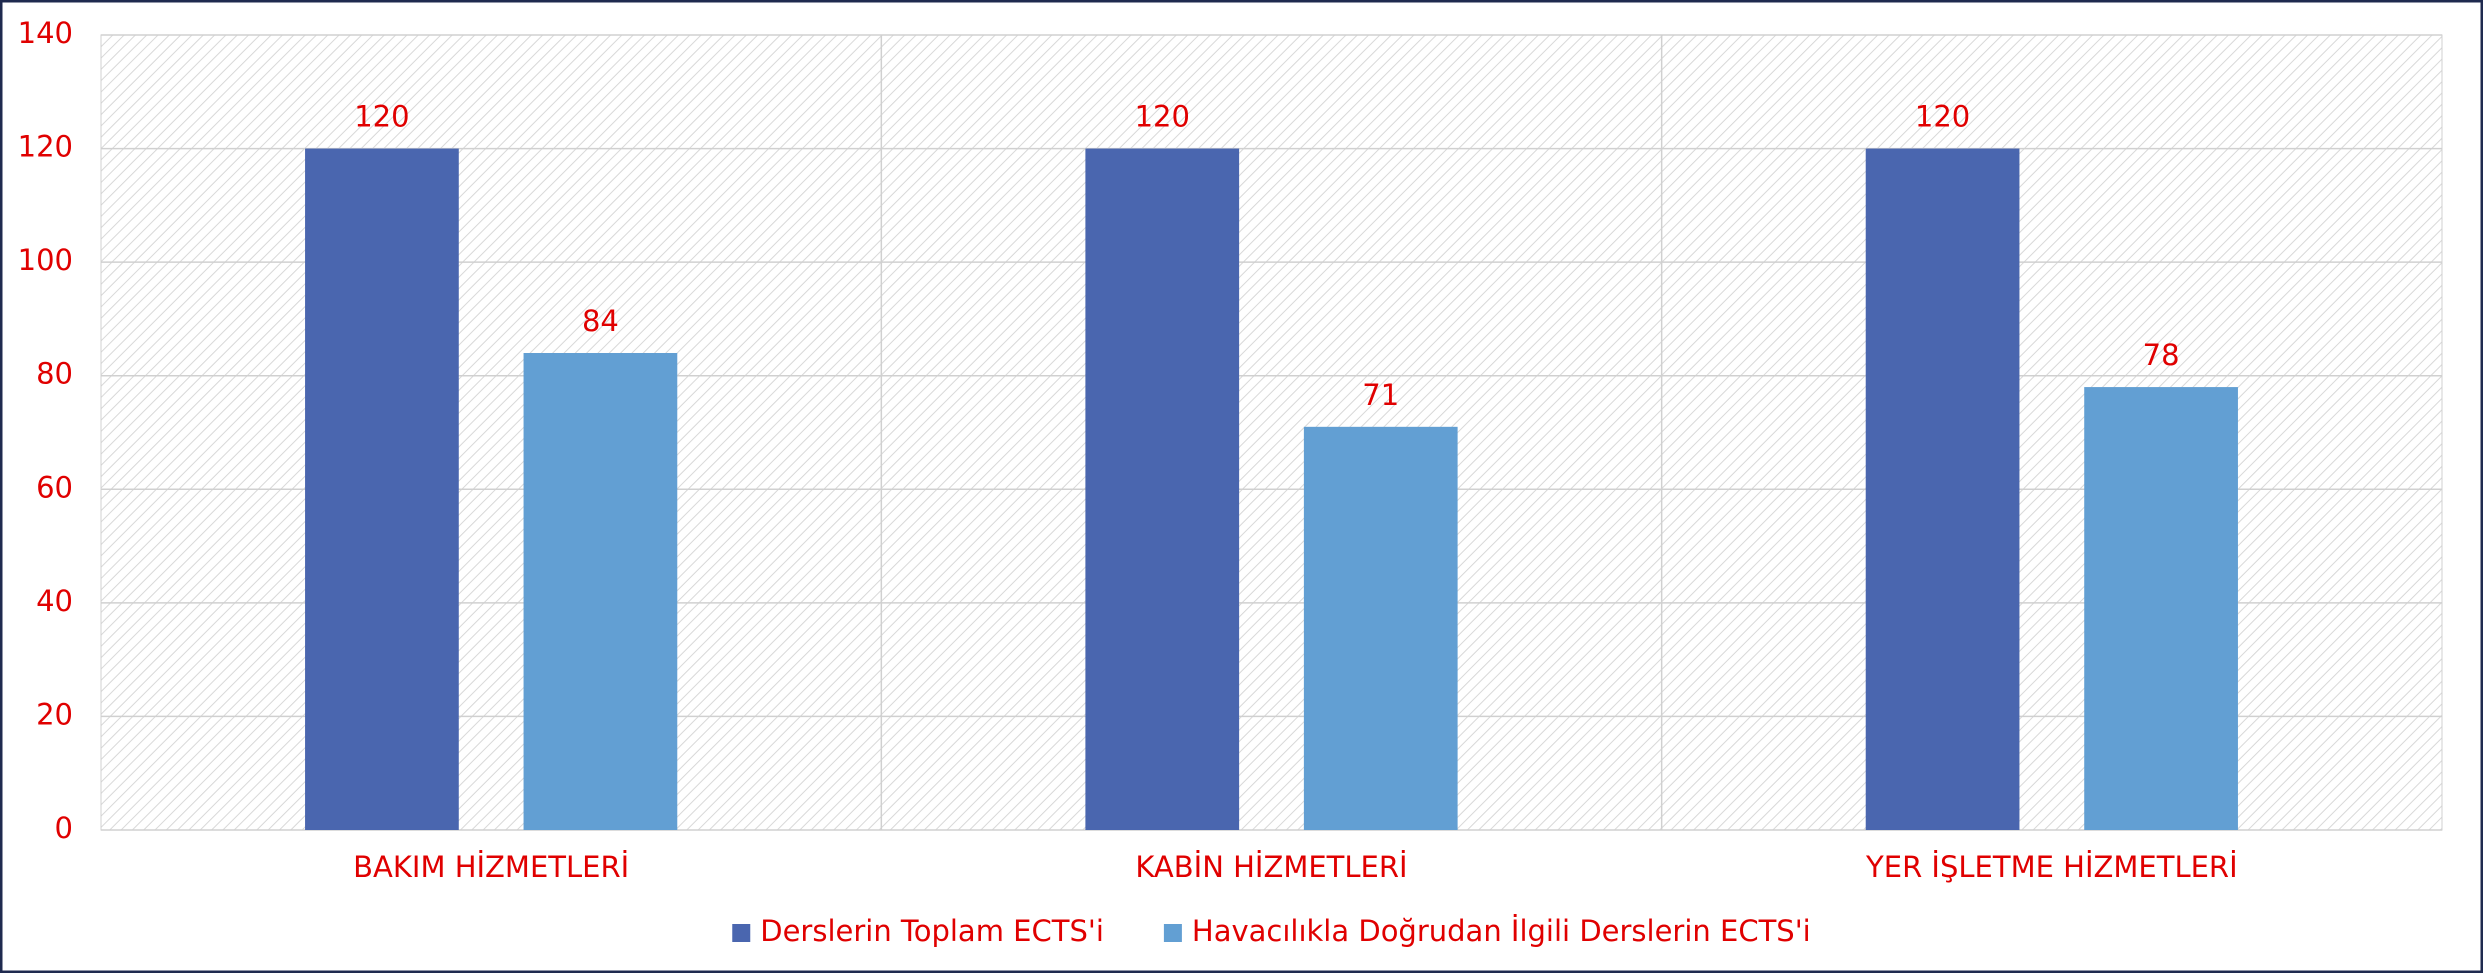 This screenshot has height=973, width=2483. I want to click on x-tick-label: KABİN HİZMETLERİ, so click(1271, 867).